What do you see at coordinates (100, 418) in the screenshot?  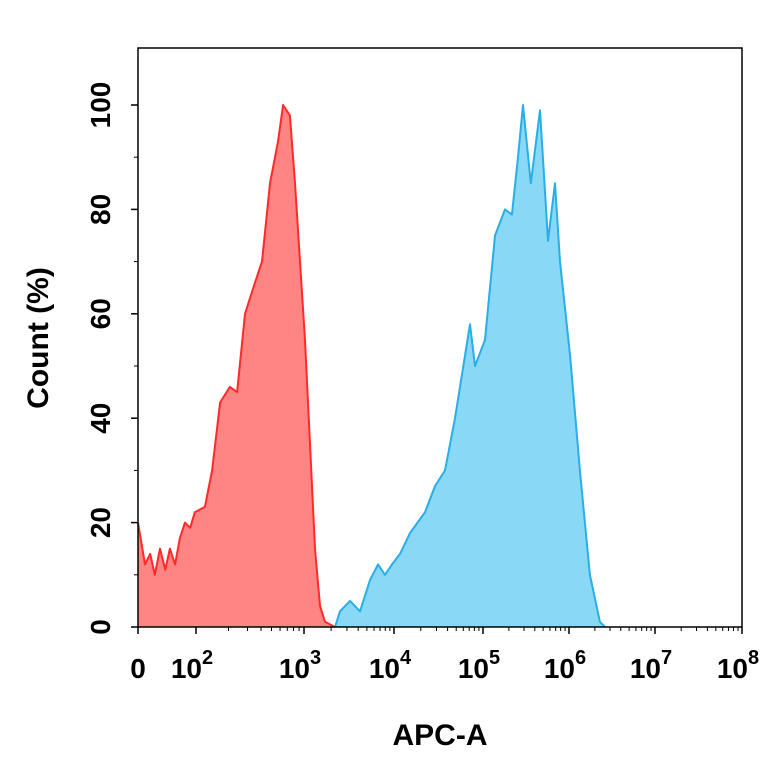 I see `y-tick-label: 40` at bounding box center [100, 418].